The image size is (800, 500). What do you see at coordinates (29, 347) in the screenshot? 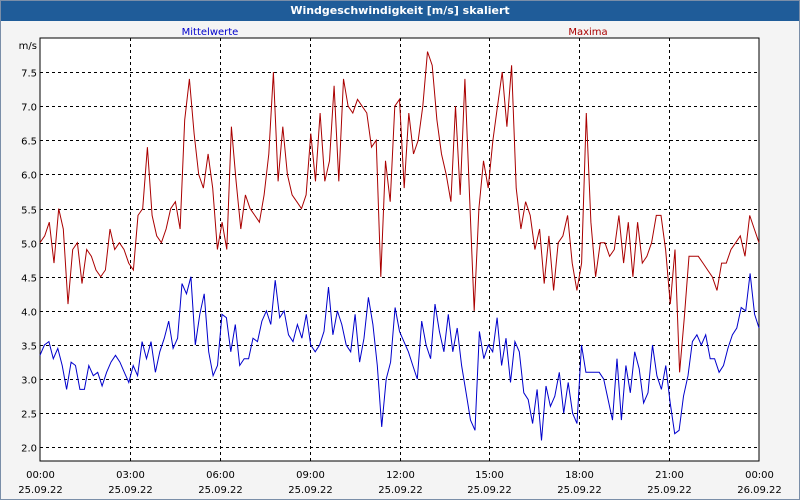
I see `y-tick-label: 3.5` at bounding box center [29, 347].